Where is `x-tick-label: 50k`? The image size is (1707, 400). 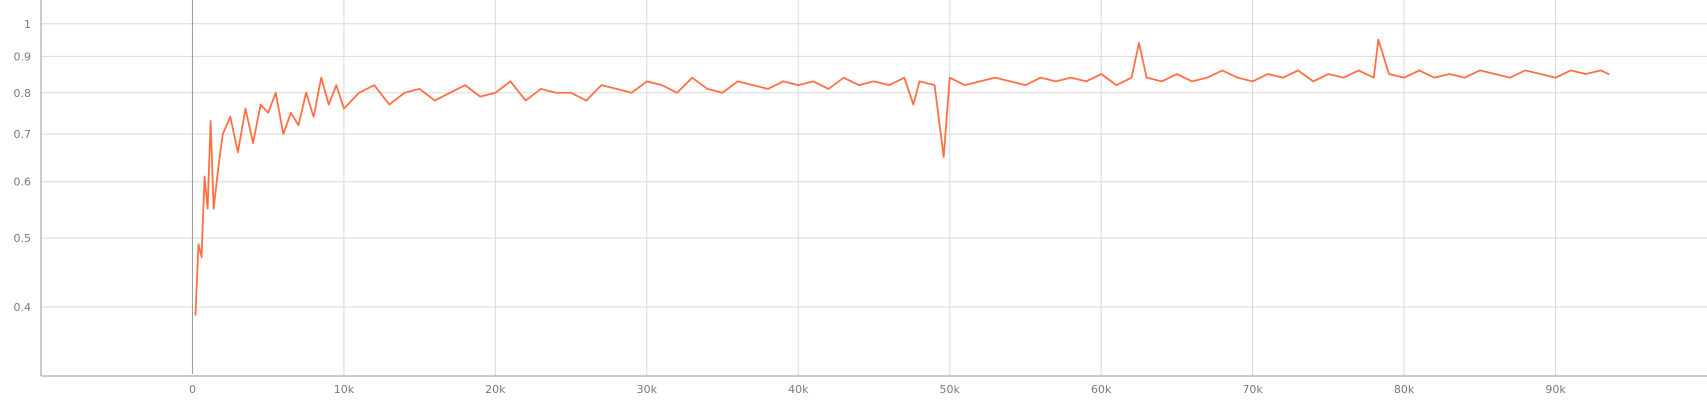 x-tick-label: 50k is located at coordinates (950, 389).